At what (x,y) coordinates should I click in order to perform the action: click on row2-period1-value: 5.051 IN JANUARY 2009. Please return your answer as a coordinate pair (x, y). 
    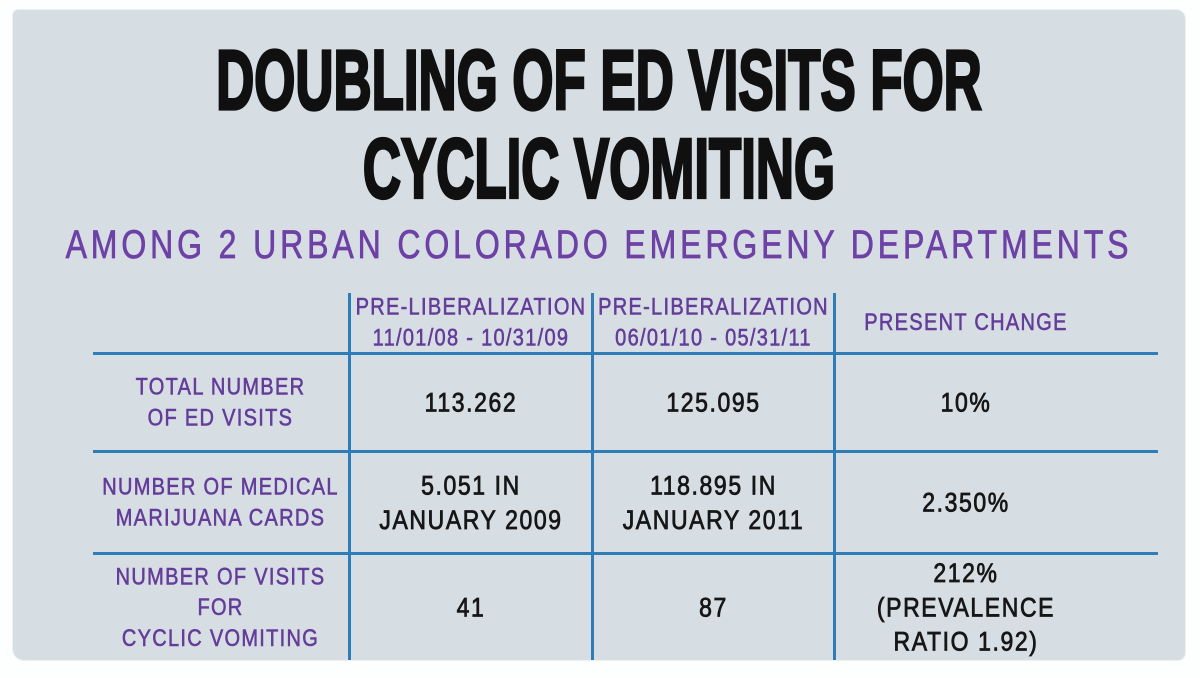
    Looking at the image, I should click on (471, 502).